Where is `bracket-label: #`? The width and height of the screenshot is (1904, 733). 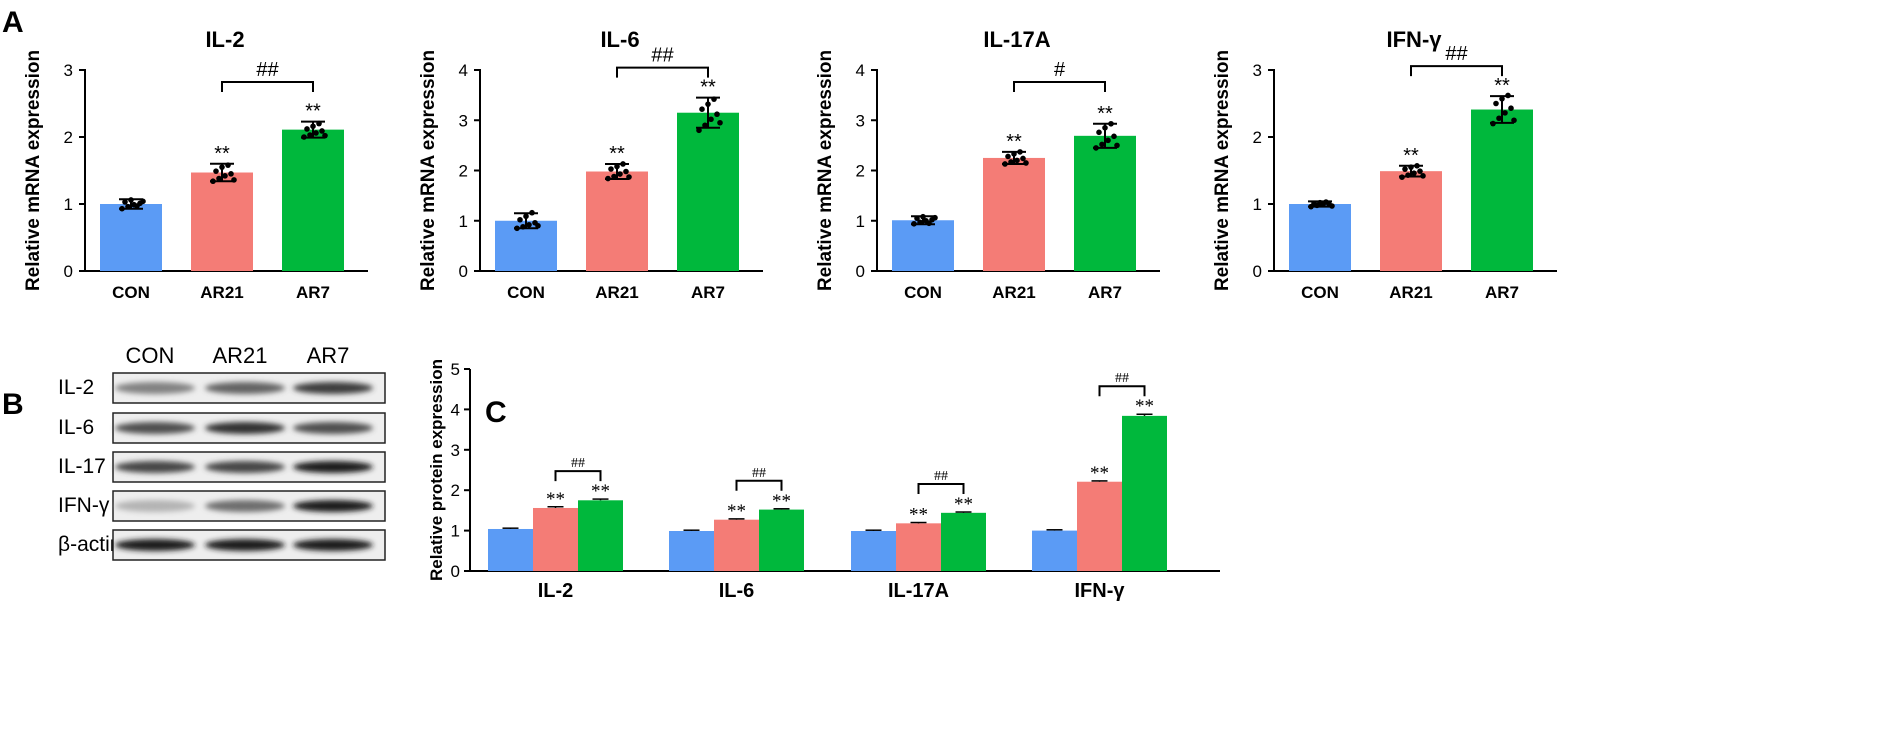 bracket-label: # is located at coordinates (1060, 70).